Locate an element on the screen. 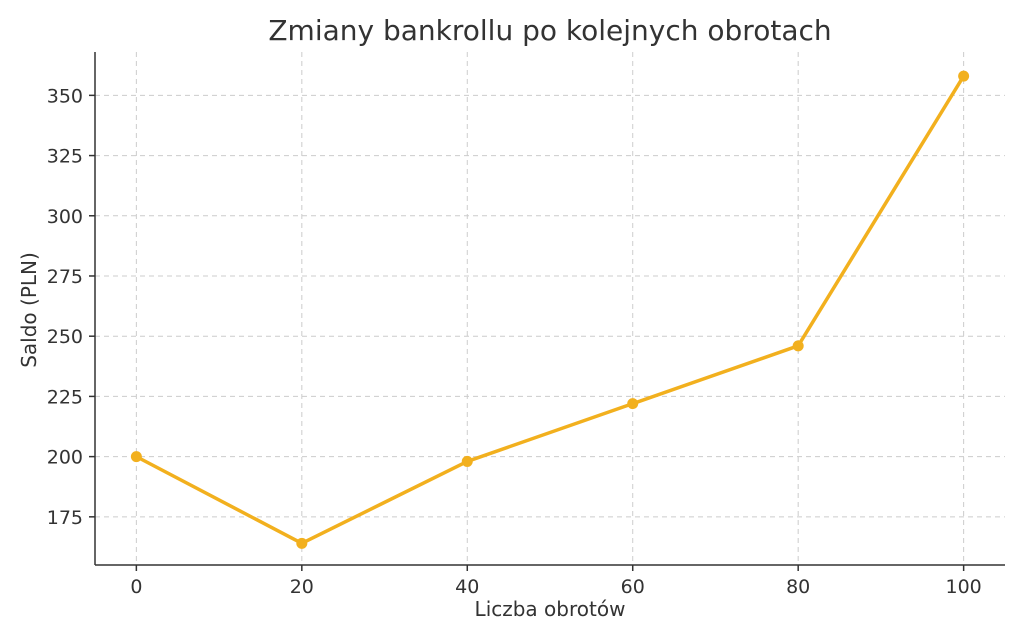  y-tick-label: 225 is located at coordinates (65, 397).